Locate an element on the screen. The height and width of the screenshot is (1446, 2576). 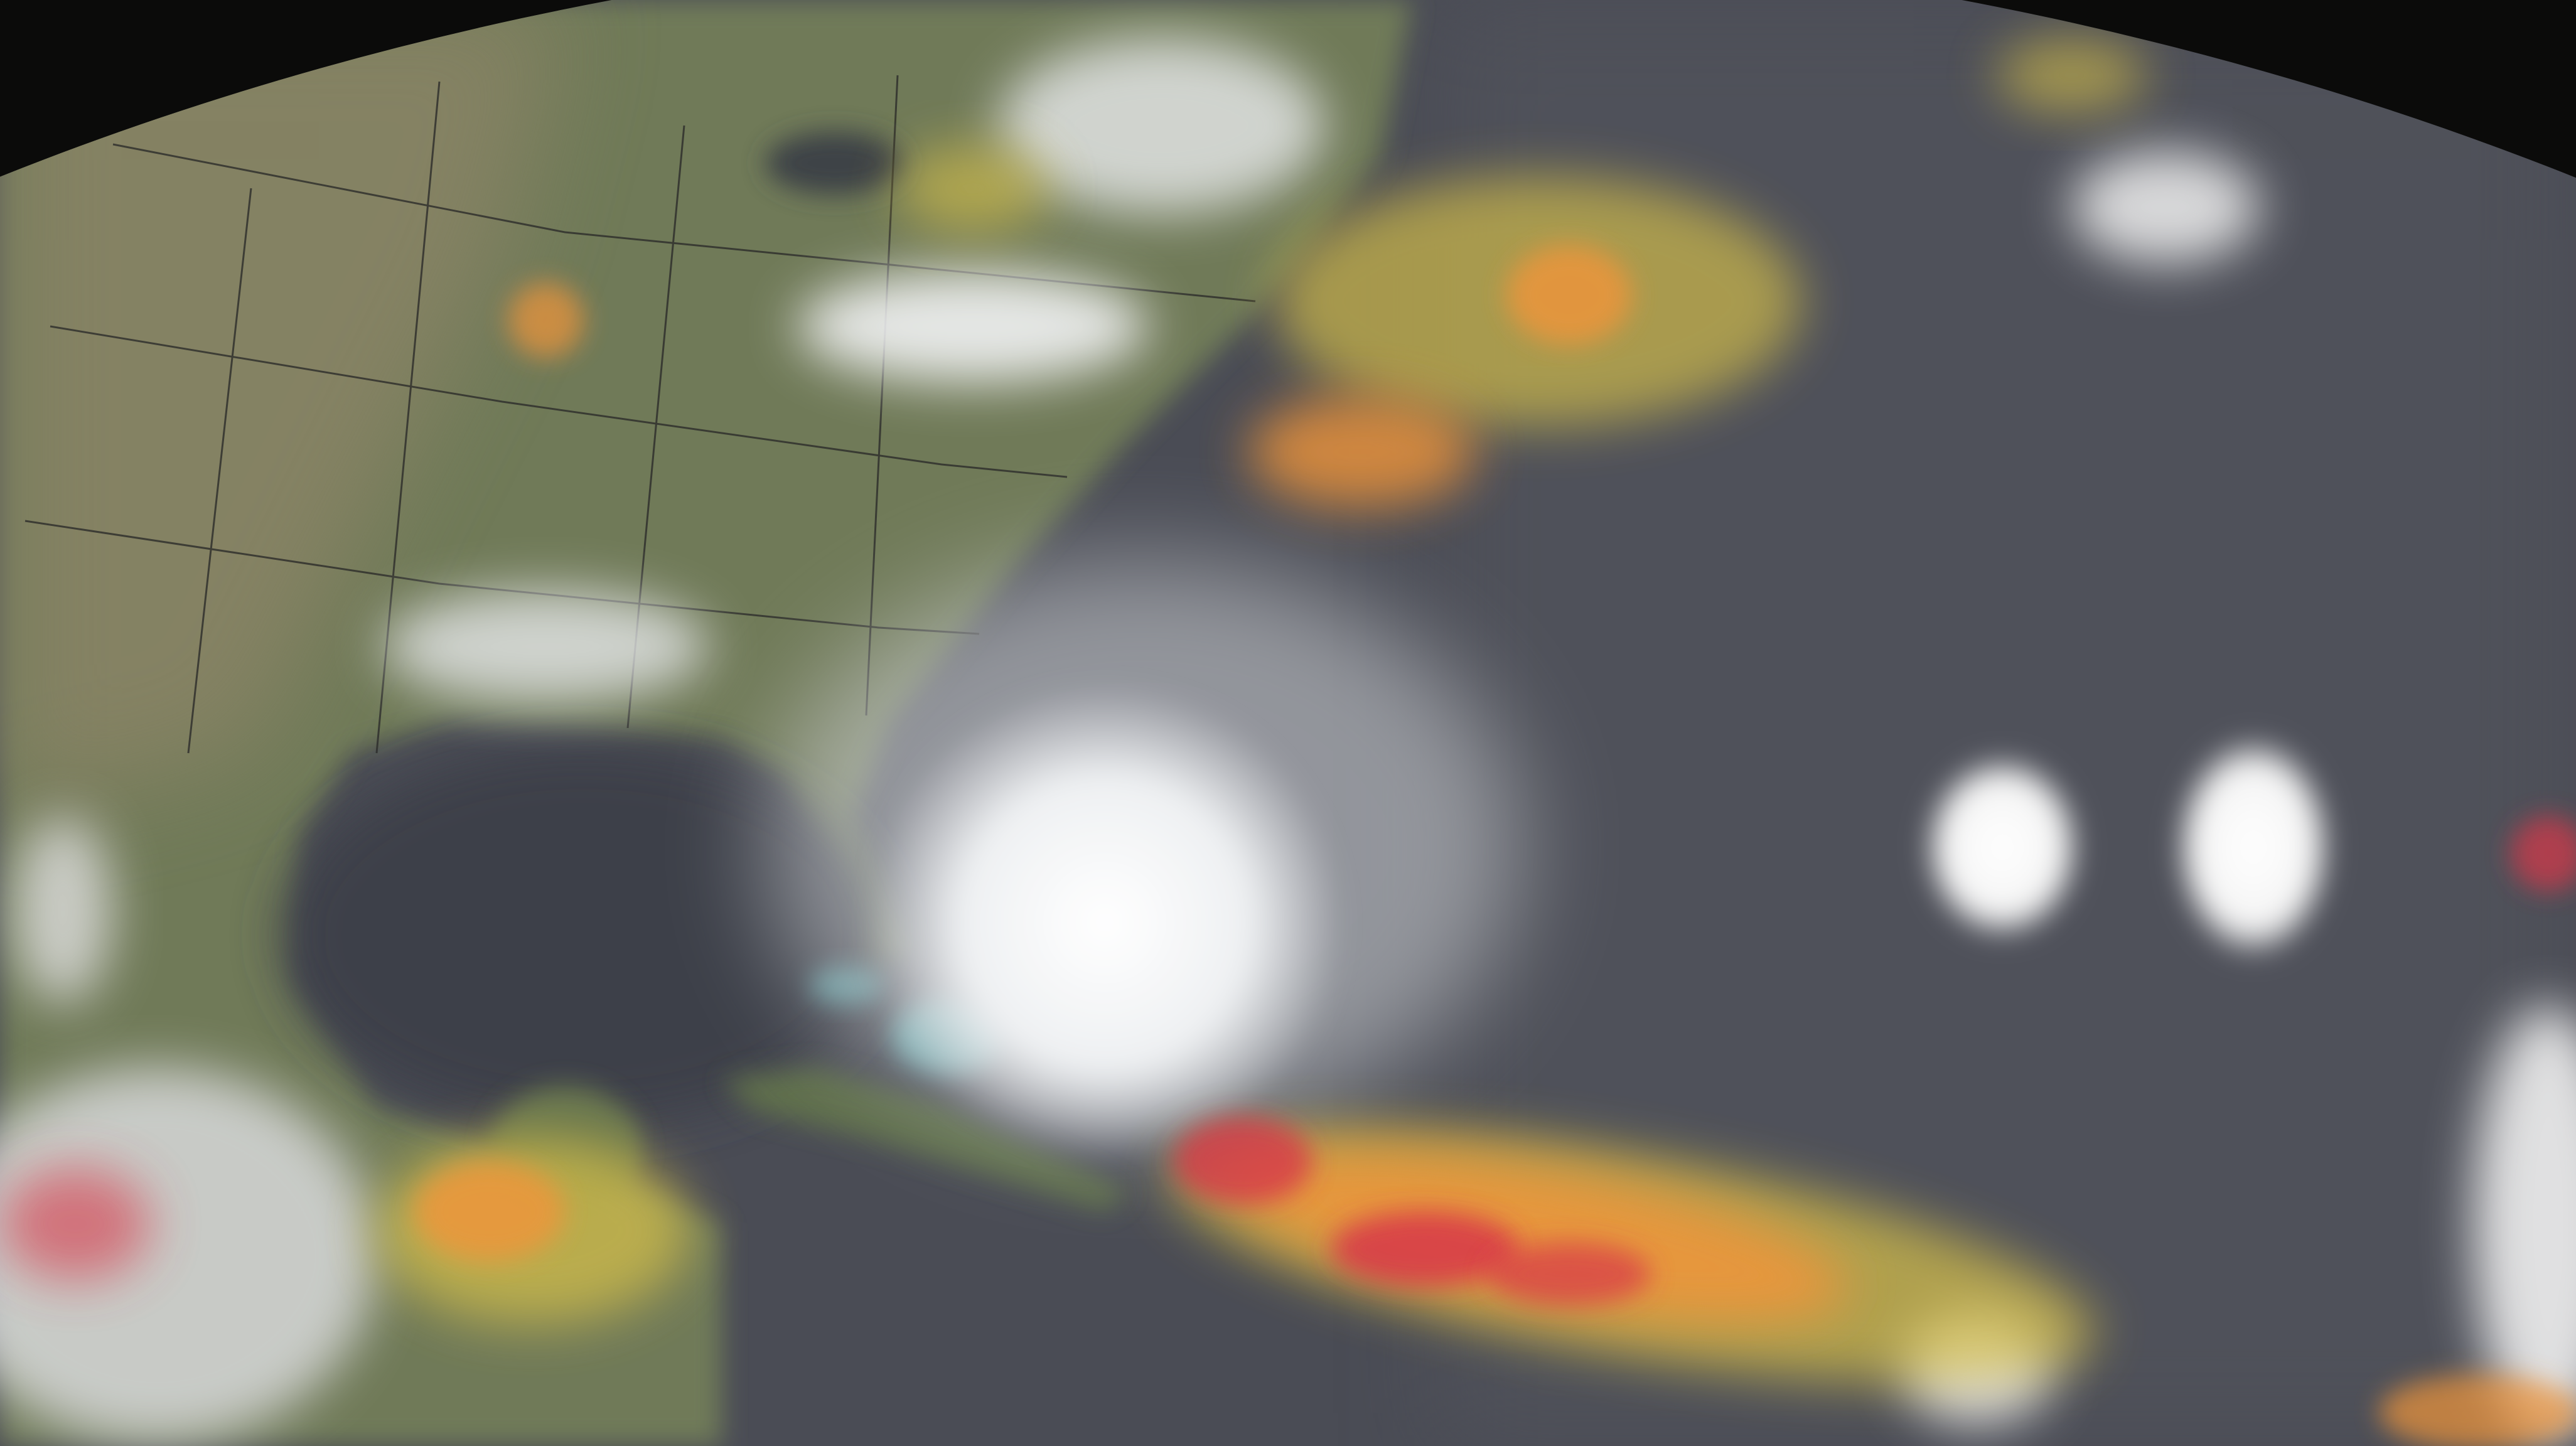
gulf-of-mexico is located at coordinates (583, 935).